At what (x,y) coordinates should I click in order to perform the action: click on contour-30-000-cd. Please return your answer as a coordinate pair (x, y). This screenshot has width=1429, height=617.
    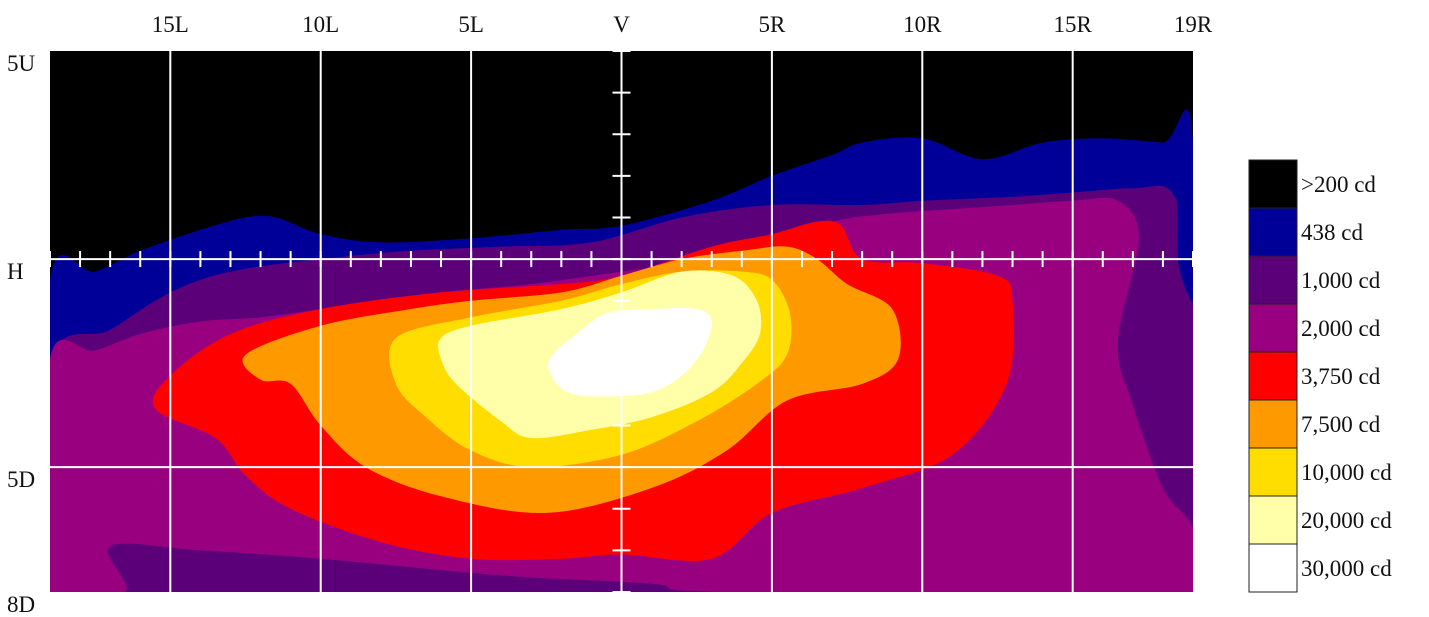
    Looking at the image, I should click on (629, 352).